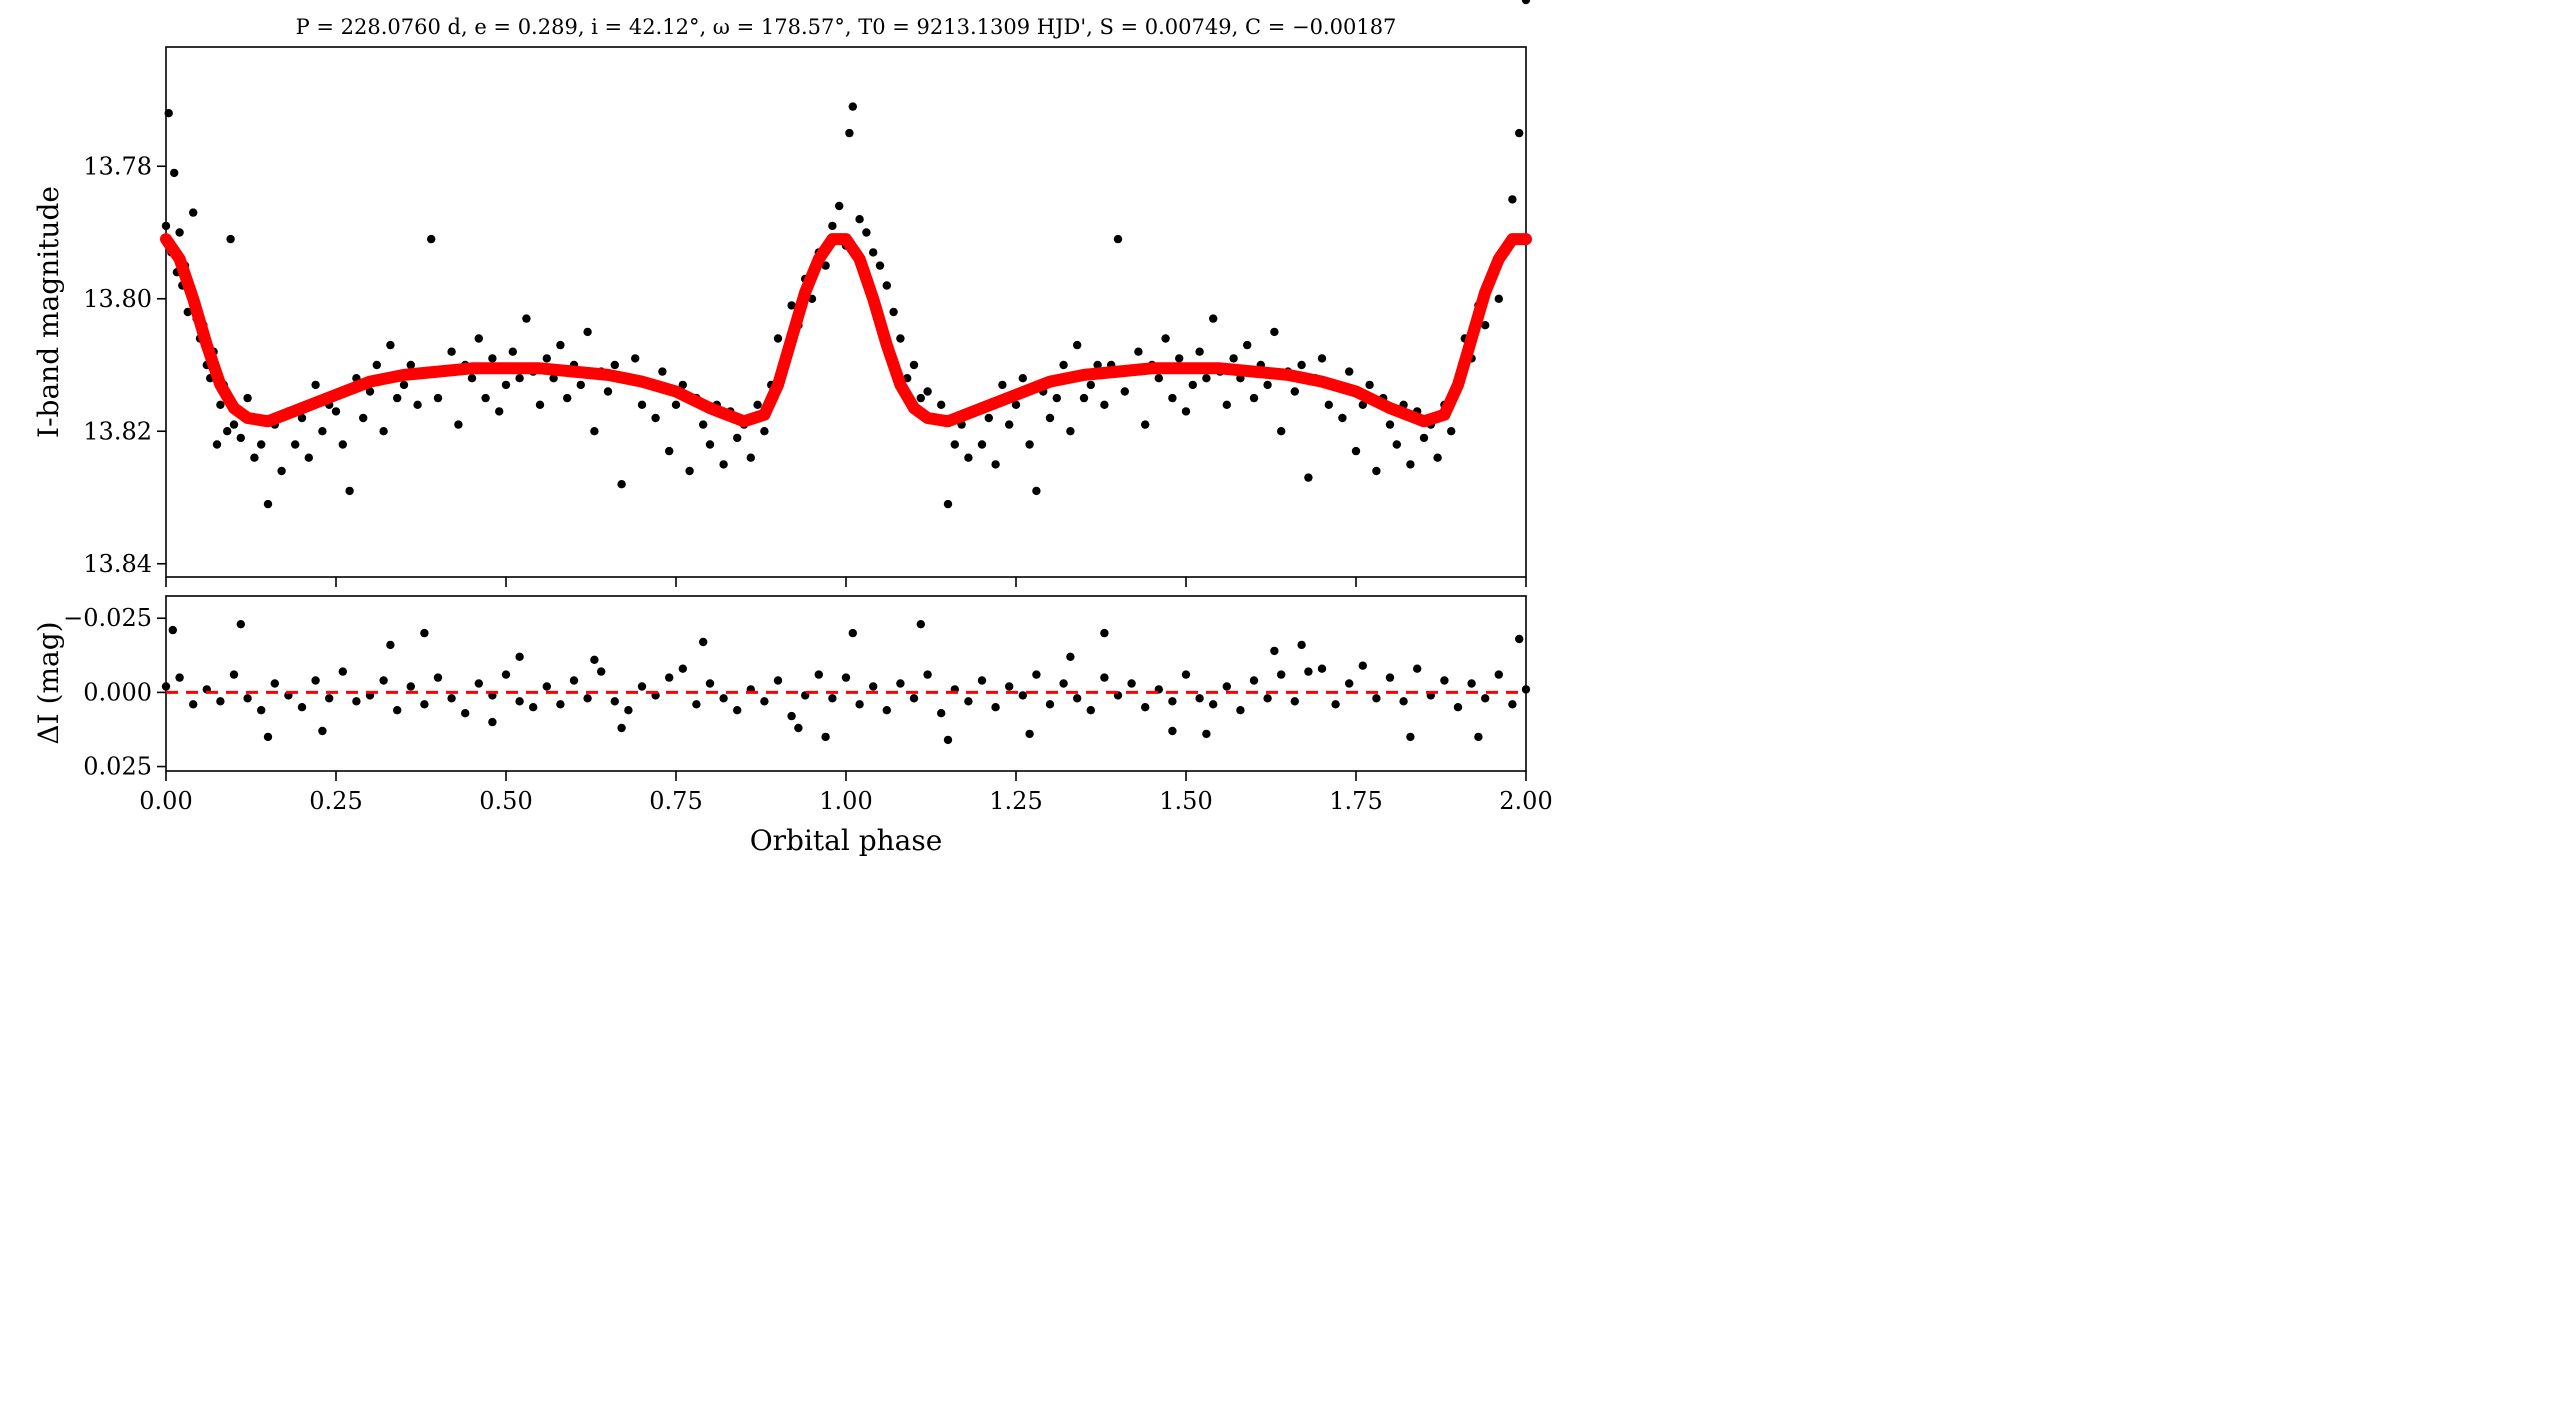  Describe the element at coordinates (117, 564) in the screenshot. I see `y-tick-label: 13.84` at that location.